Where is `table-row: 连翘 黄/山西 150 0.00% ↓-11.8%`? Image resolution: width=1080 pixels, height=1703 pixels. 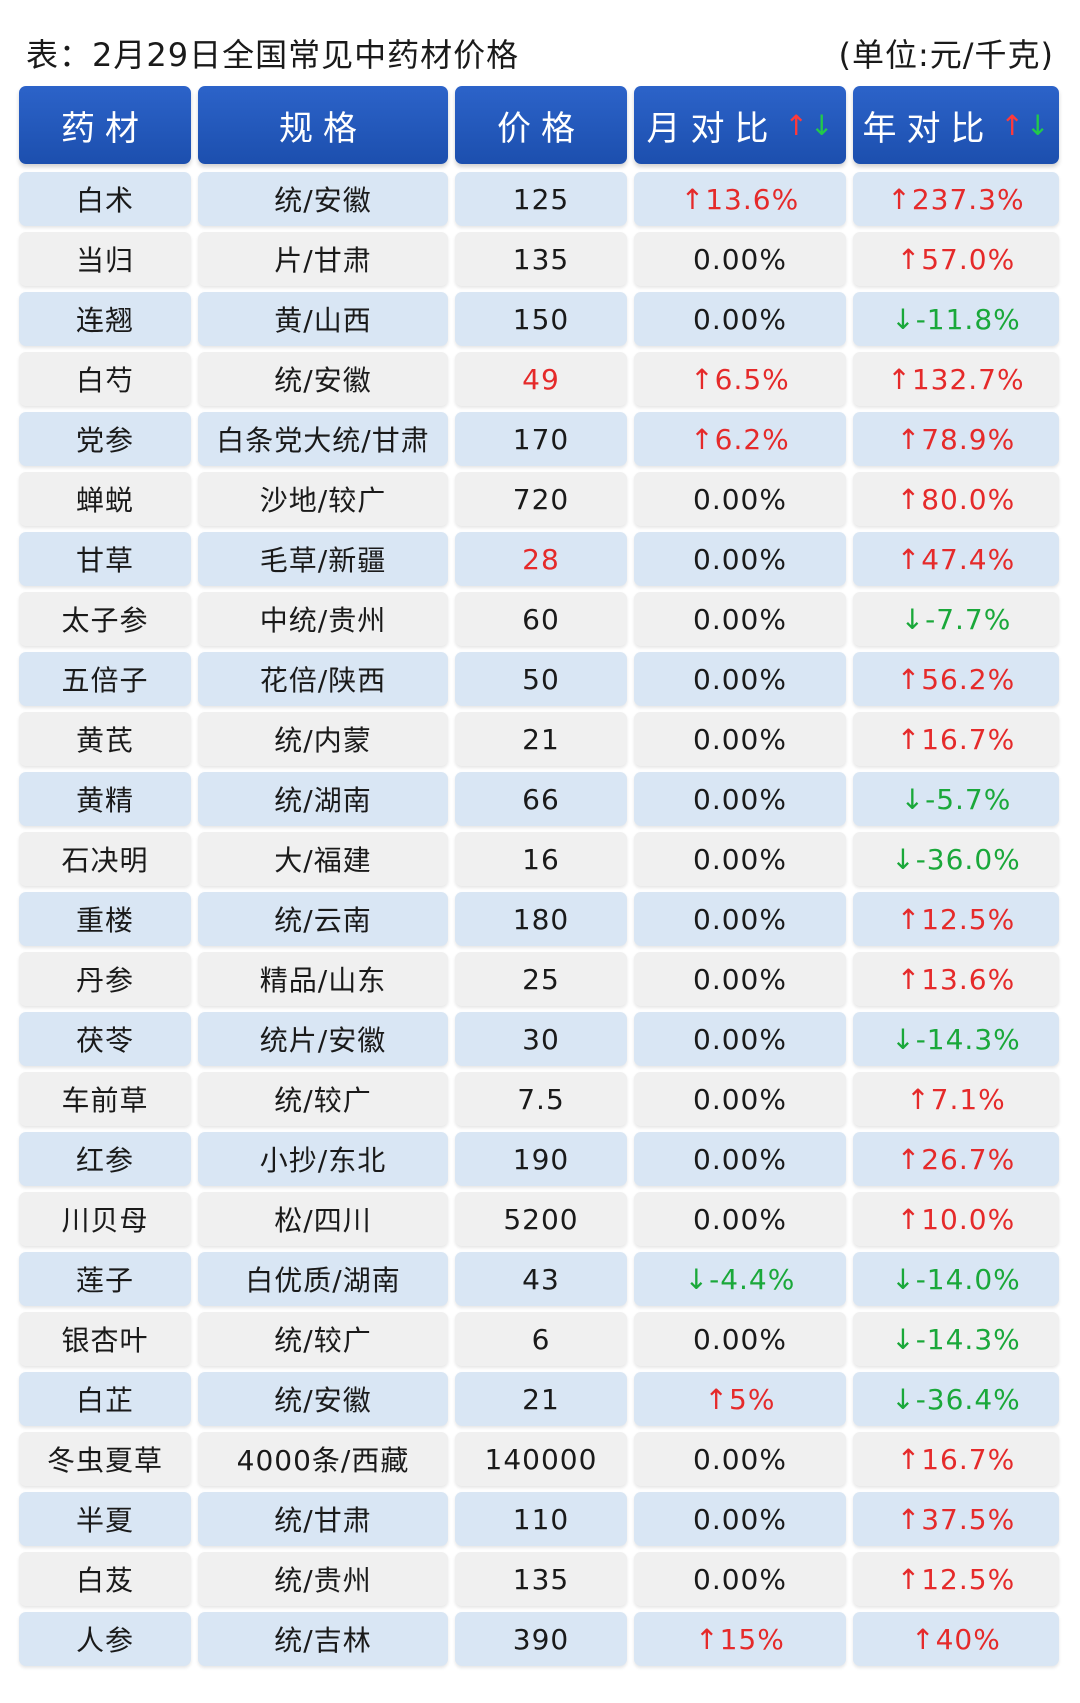
table-row: 连翘 黄/山西 150 0.00% ↓-11.8% is located at coordinates (539, 319).